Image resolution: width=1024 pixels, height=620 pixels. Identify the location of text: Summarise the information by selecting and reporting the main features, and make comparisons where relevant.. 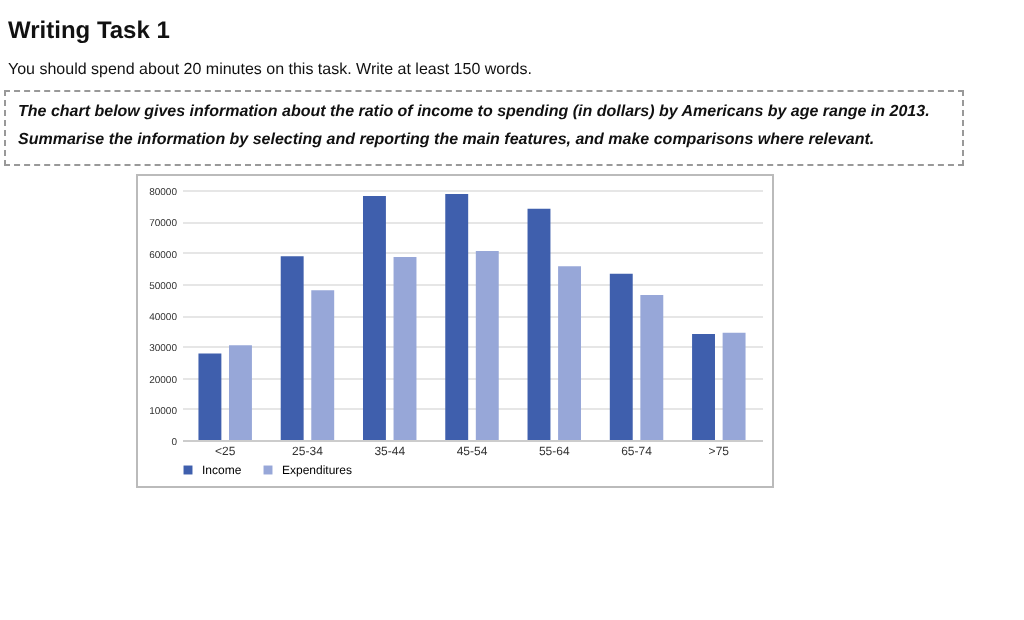
(447, 139).